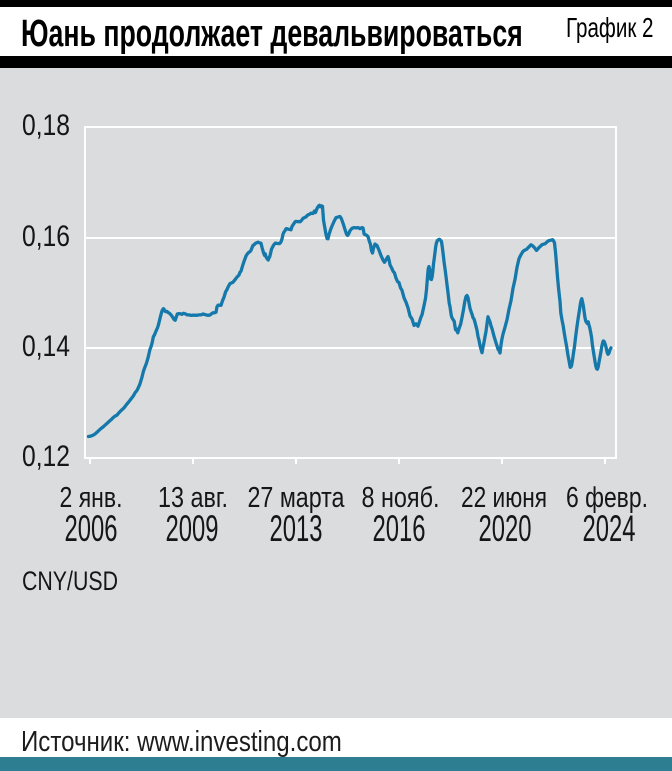 The width and height of the screenshot is (672, 771). Describe the element at coordinates (91, 498) in the screenshot. I see `svg-text: 2 янв.` at that location.